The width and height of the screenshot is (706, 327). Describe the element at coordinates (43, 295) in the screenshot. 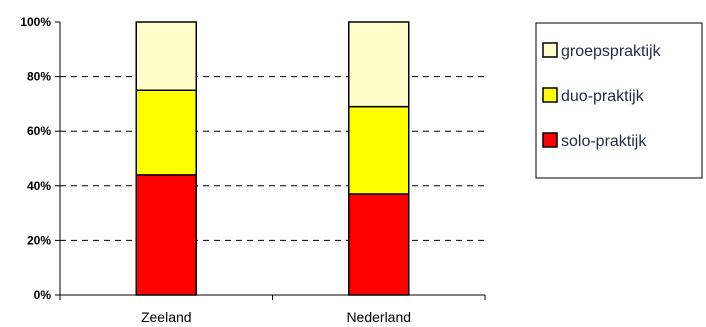

I see `y-tick-label: 0%` at that location.